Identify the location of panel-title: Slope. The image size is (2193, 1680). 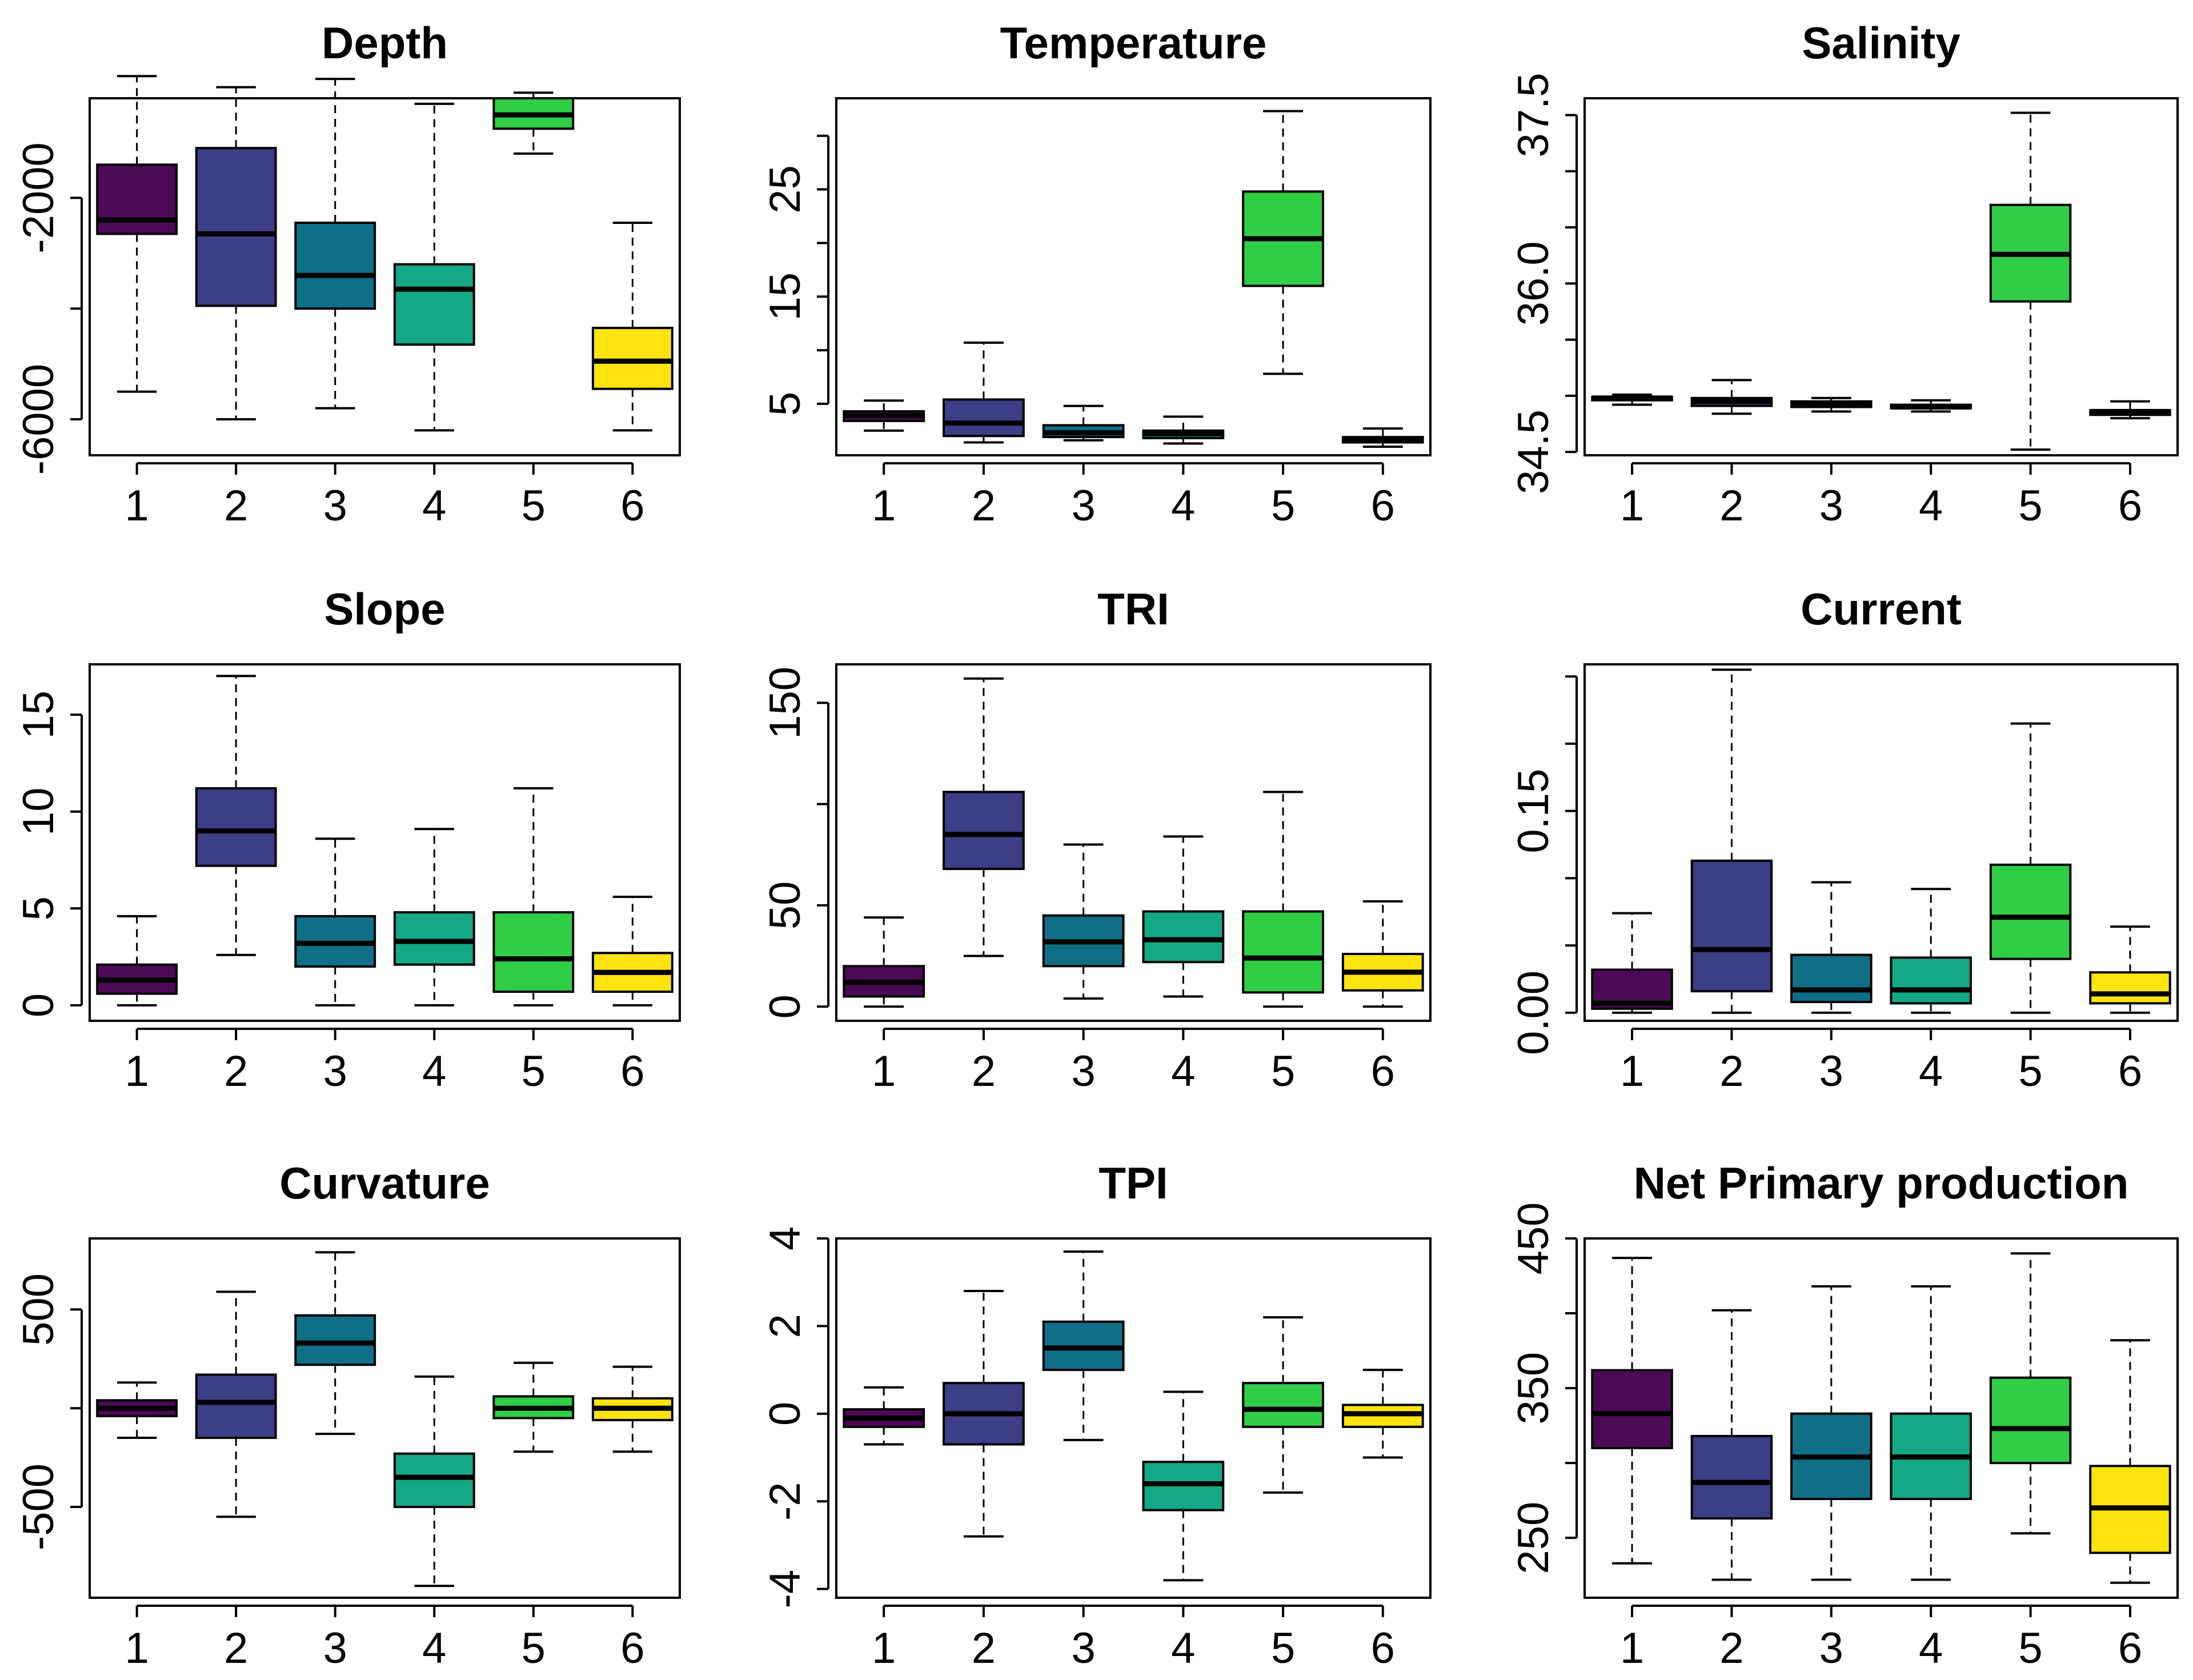
(384, 609).